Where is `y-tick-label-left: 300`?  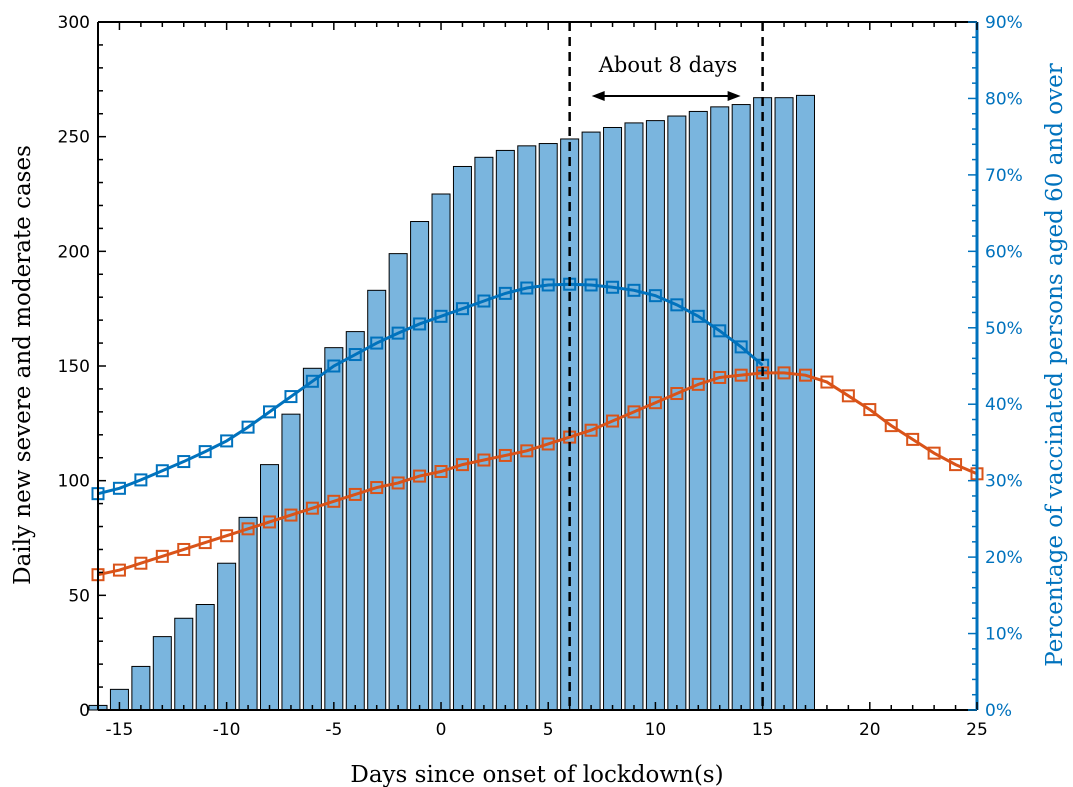 y-tick-label-left: 300 is located at coordinates (74, 23).